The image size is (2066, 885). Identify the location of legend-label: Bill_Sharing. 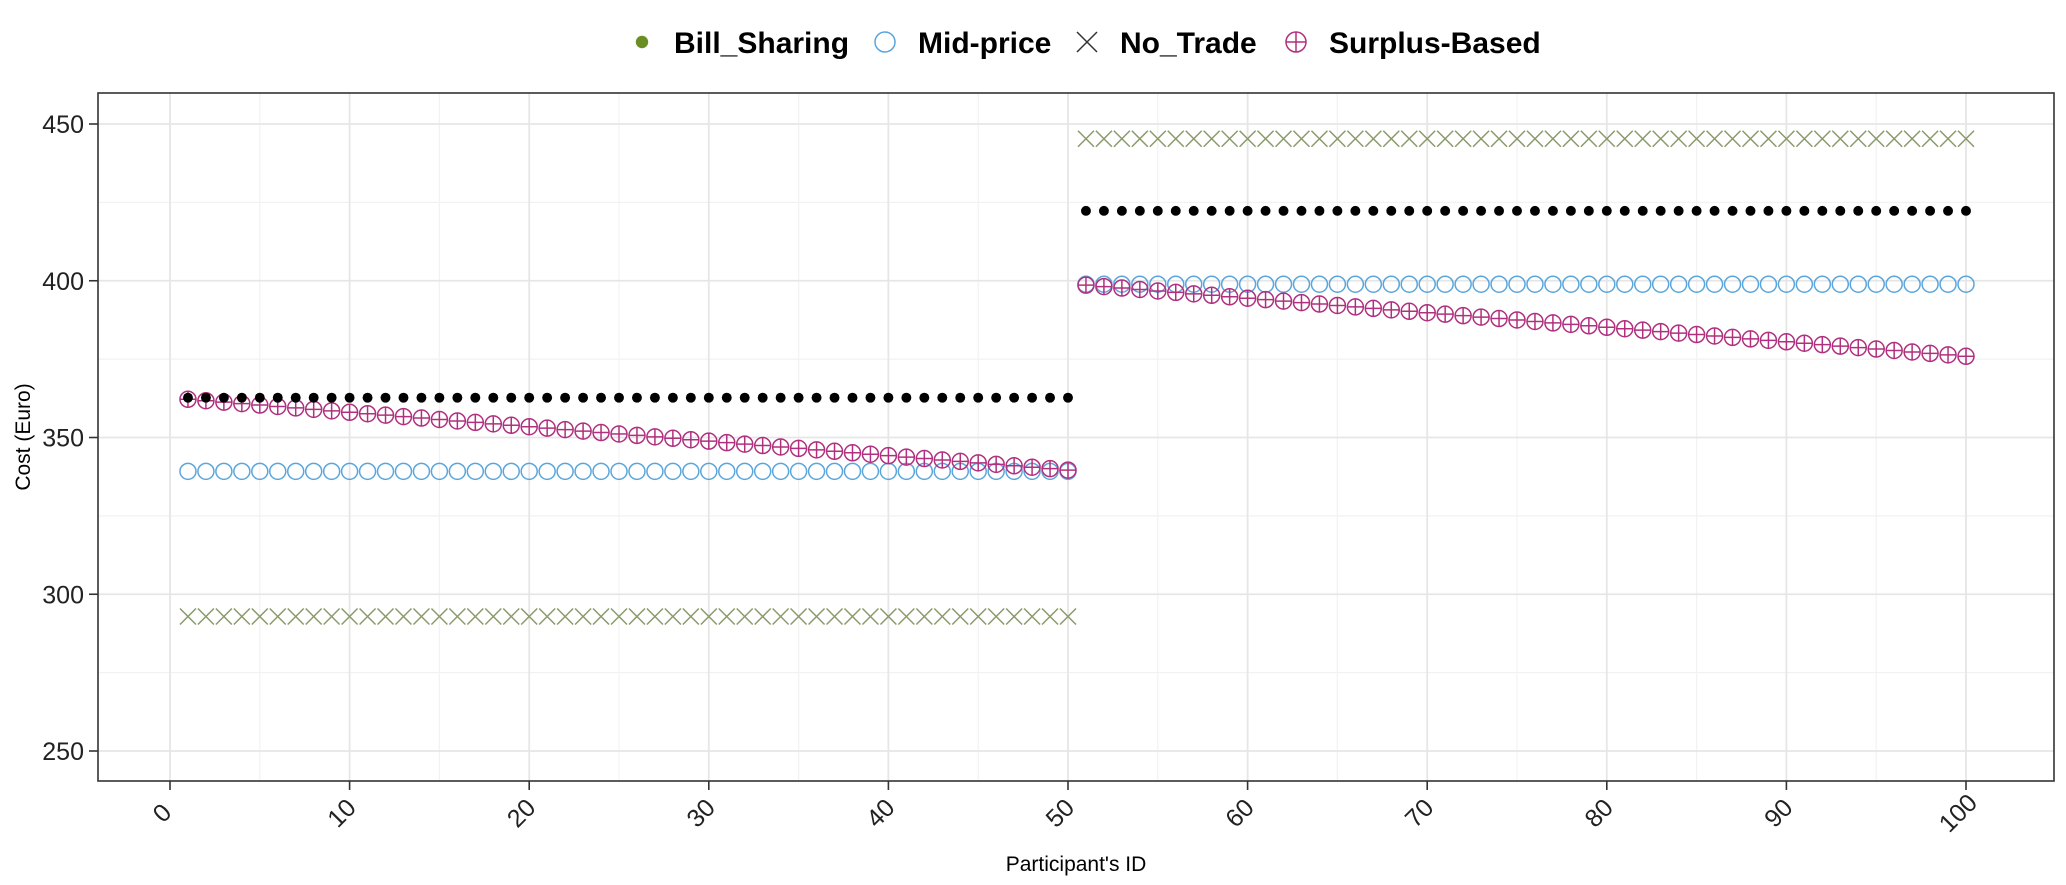
(761, 43).